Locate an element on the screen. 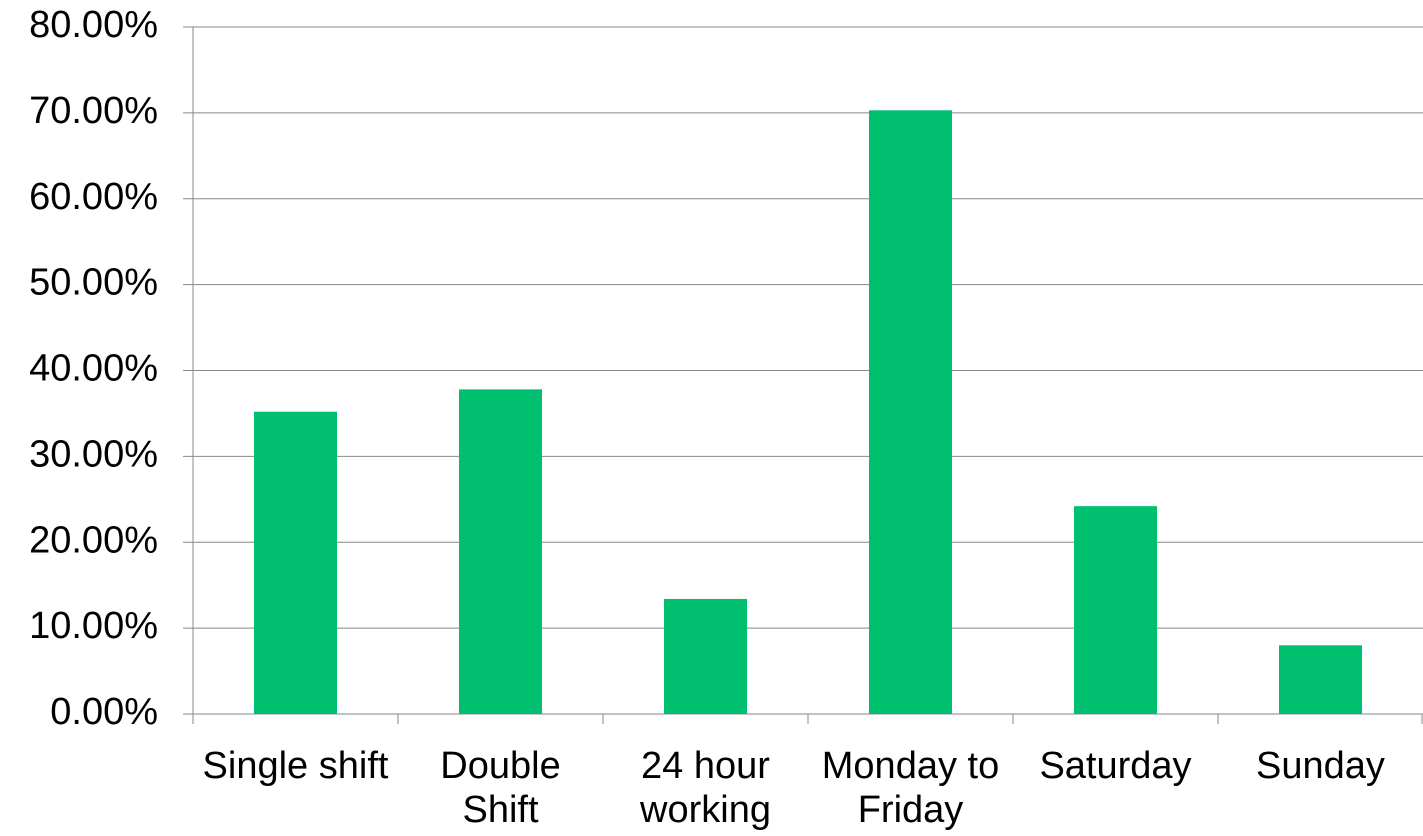  y-tick-label: 10.00% is located at coordinates (93, 626).